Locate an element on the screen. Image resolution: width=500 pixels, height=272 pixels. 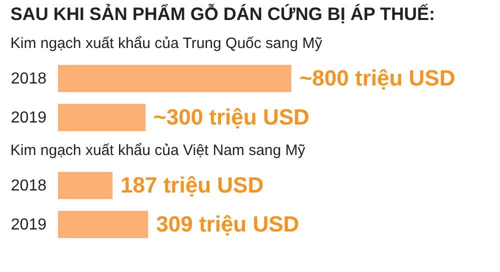
data-label: 187 triệu USD is located at coordinates (192, 185).